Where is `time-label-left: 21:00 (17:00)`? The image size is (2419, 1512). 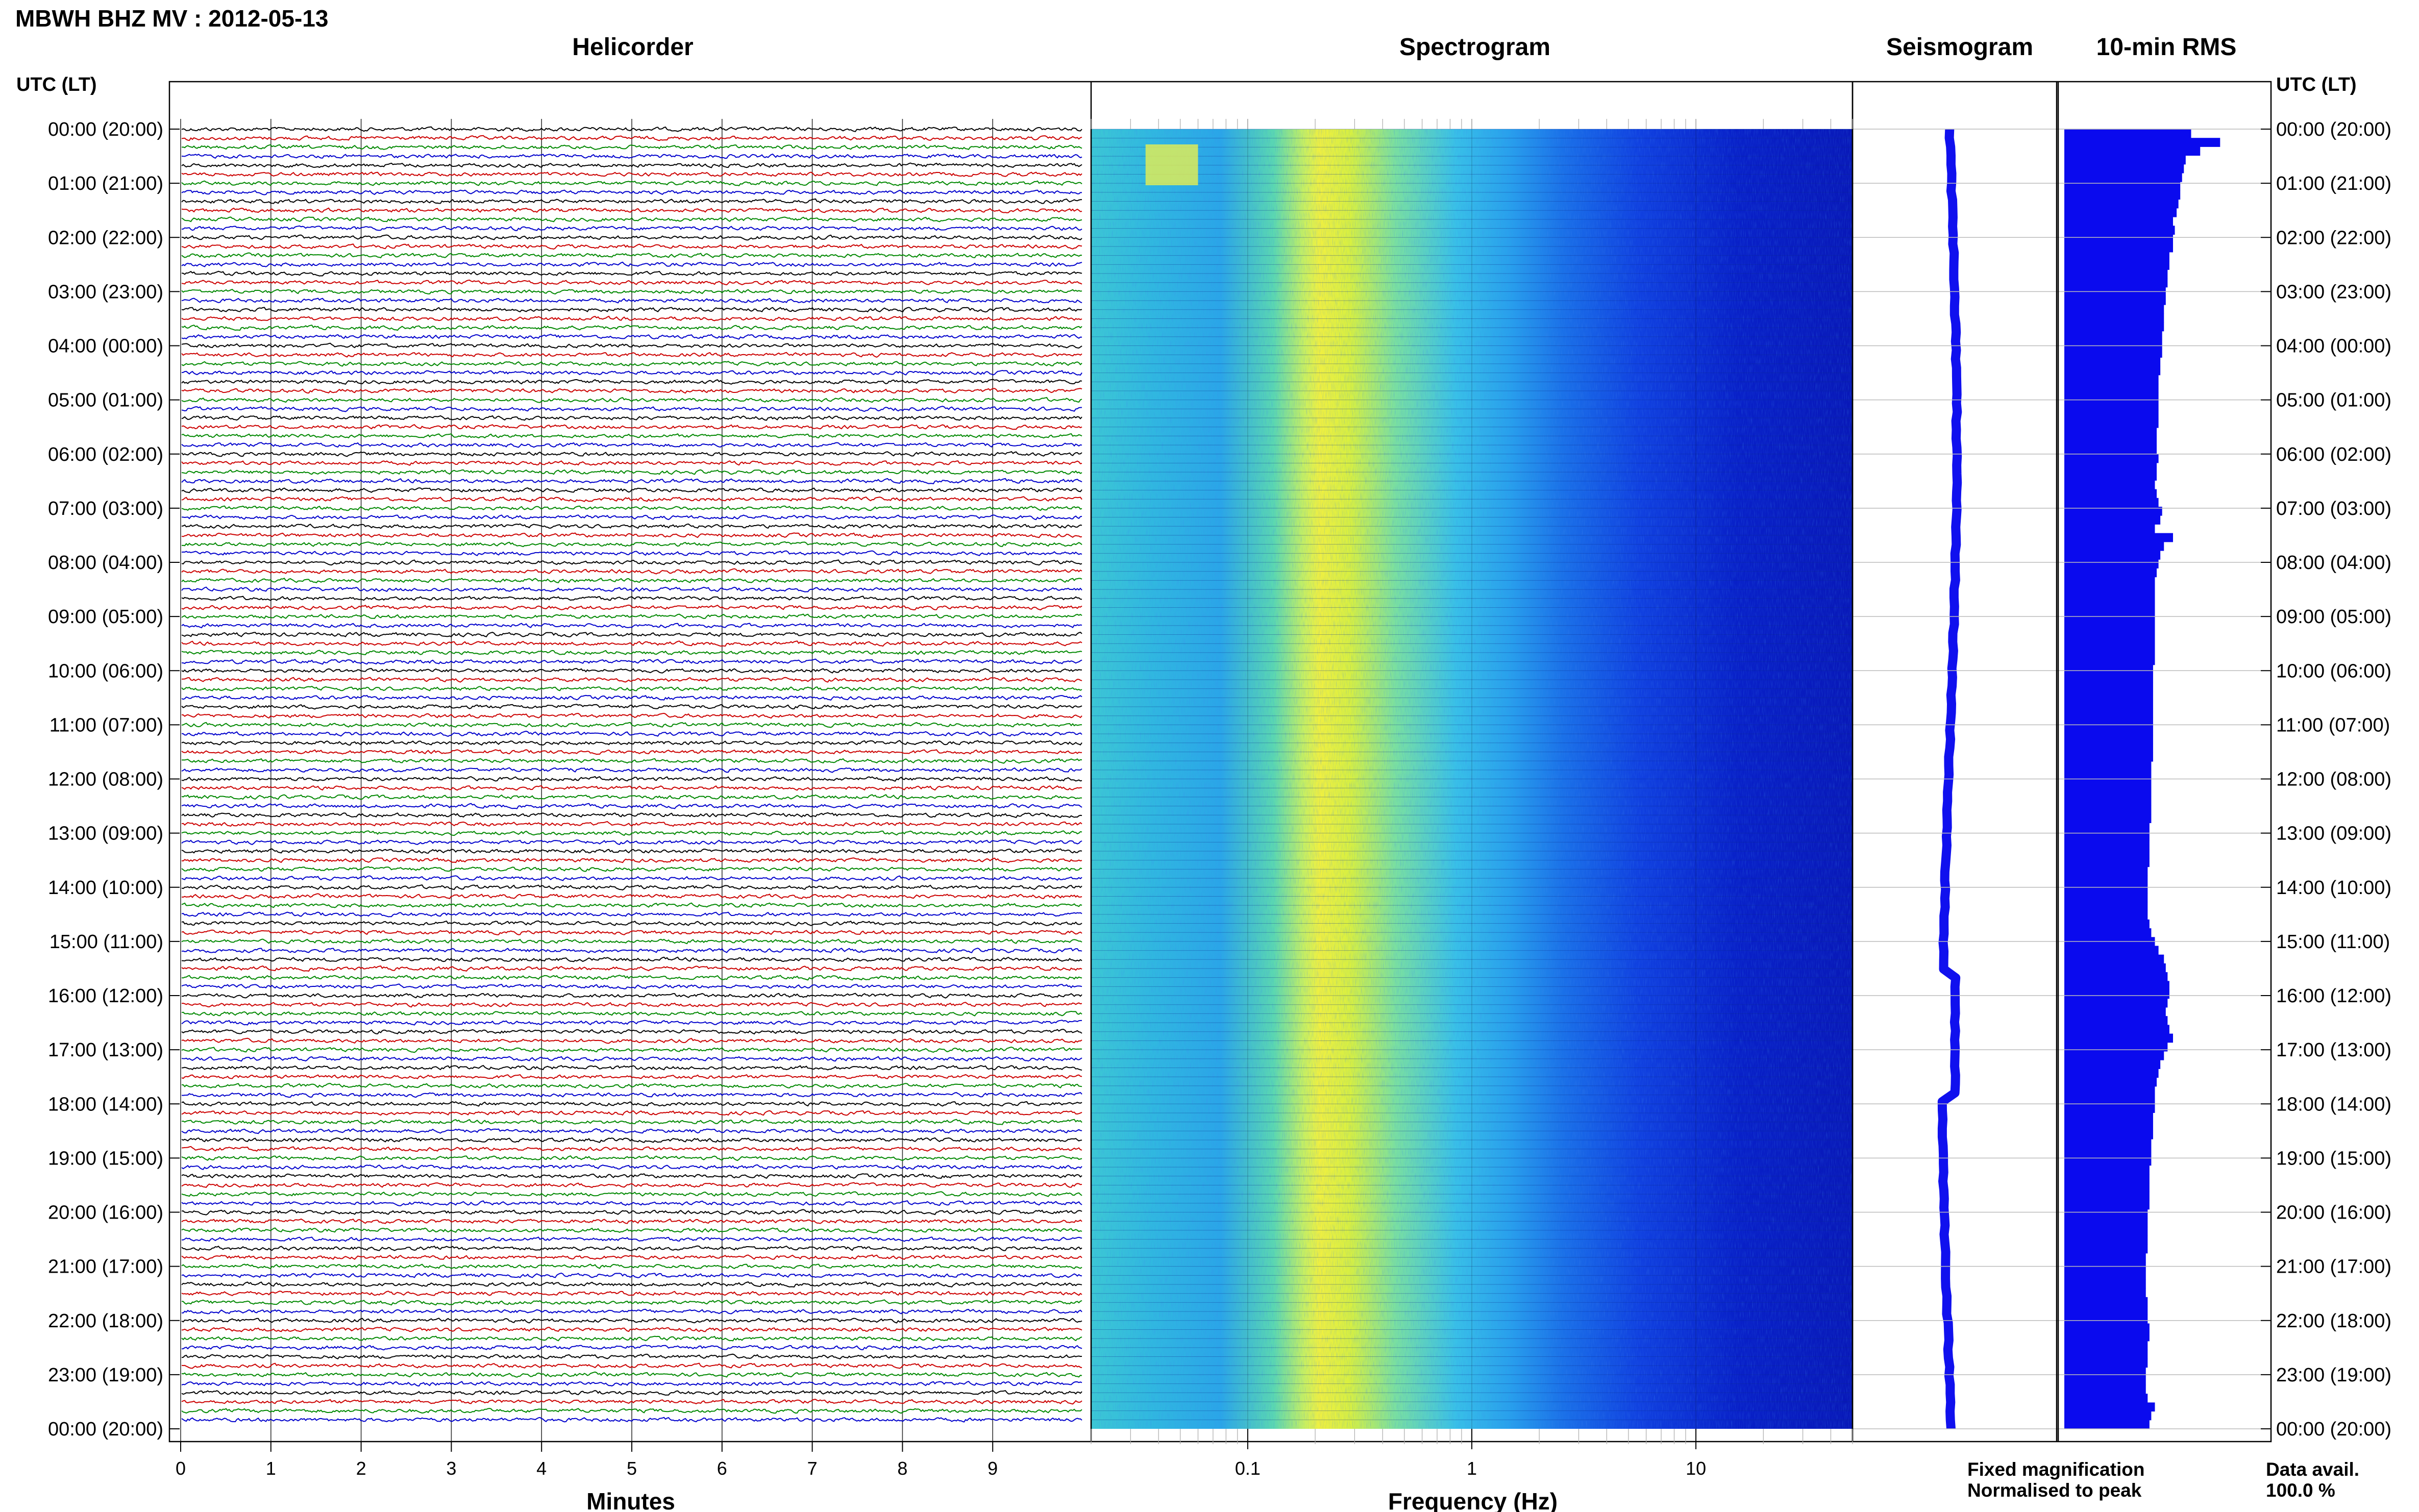 time-label-left: 21:00 (17:00) is located at coordinates (105, 1267).